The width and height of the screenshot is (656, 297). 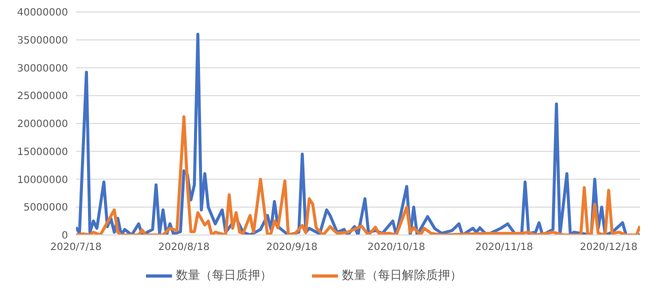 I want to click on x-tick-label: 2020/10/18, so click(x=396, y=248).